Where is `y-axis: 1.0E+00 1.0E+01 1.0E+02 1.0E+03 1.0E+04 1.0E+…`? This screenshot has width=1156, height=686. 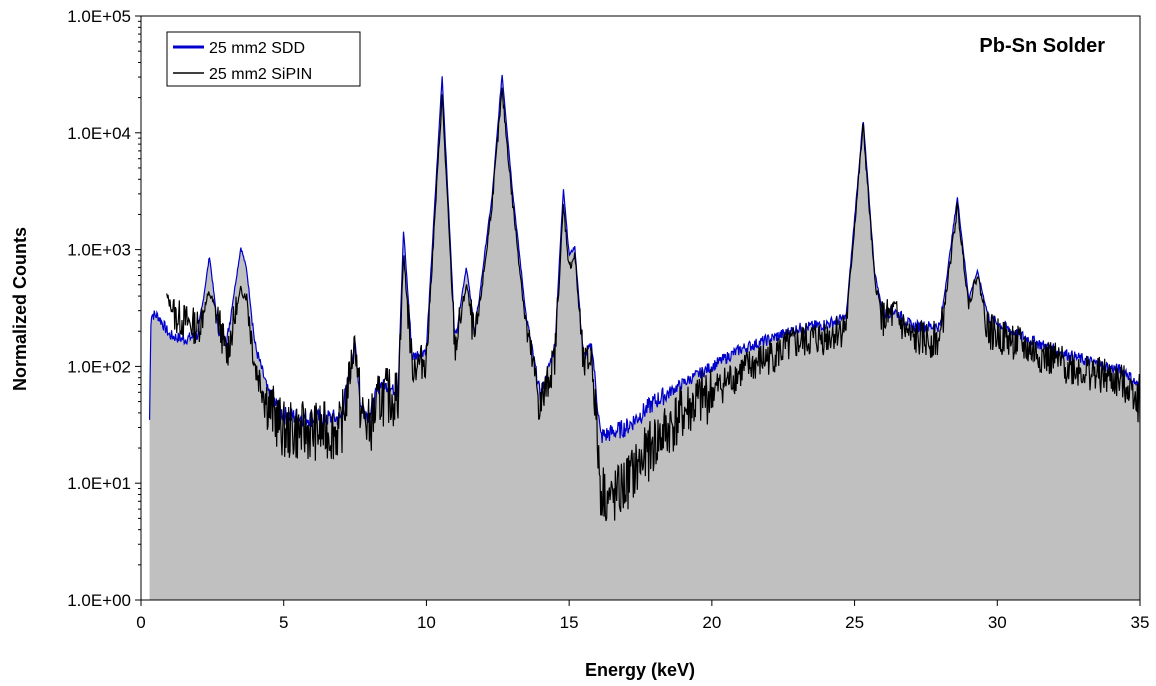 y-axis: 1.0E+00 1.0E+01 1.0E+02 1.0E+03 1.0E+04 1.0E+… is located at coordinates (104, 308).